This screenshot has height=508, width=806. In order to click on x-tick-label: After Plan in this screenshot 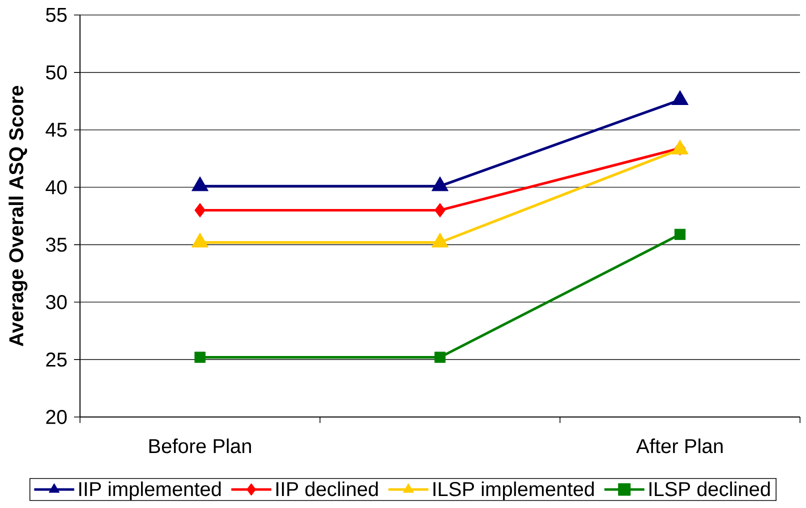, I will do `click(679, 446)`.